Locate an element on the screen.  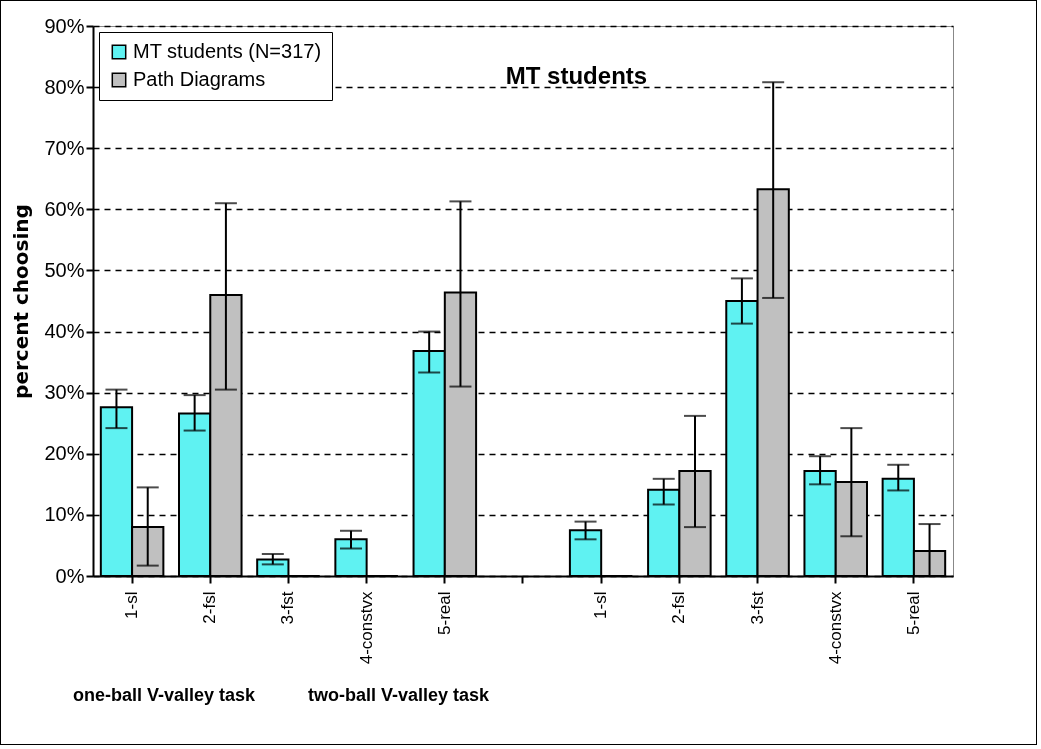
y-tick-label: 30% is located at coordinates (64, 392).